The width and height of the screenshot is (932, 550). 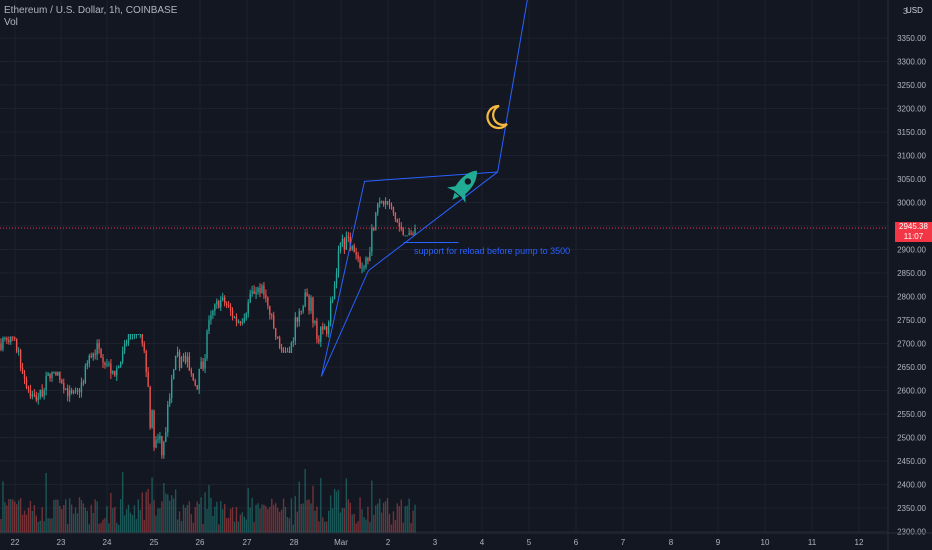 What do you see at coordinates (497, 117) in the screenshot?
I see `crescent-moon-icon` at bounding box center [497, 117].